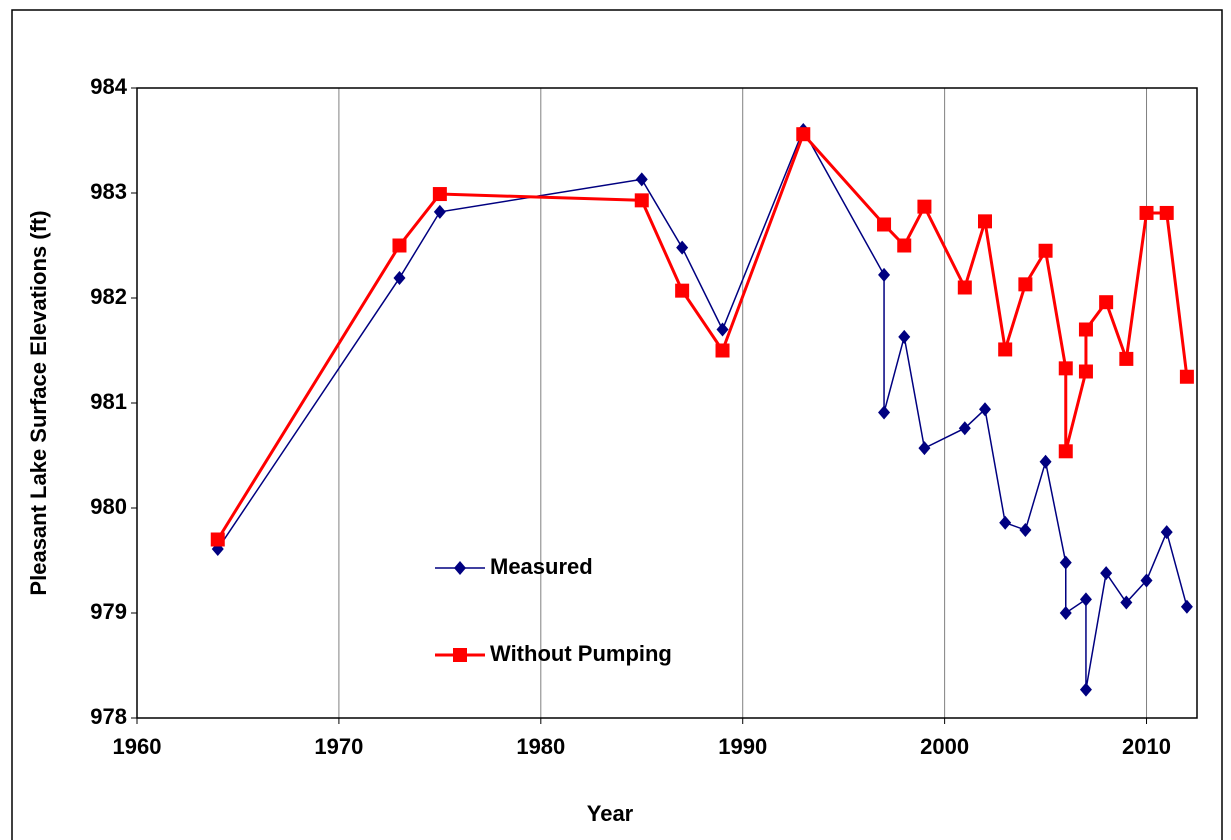  Describe the element at coordinates (540, 746) in the screenshot. I see `x-tick-label: 1980` at that location.